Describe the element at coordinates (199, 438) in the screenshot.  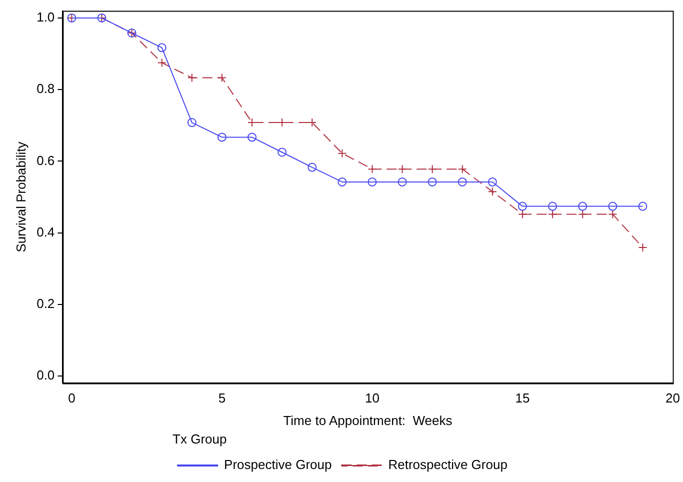
I see `legend-title: Tx Group` at that location.